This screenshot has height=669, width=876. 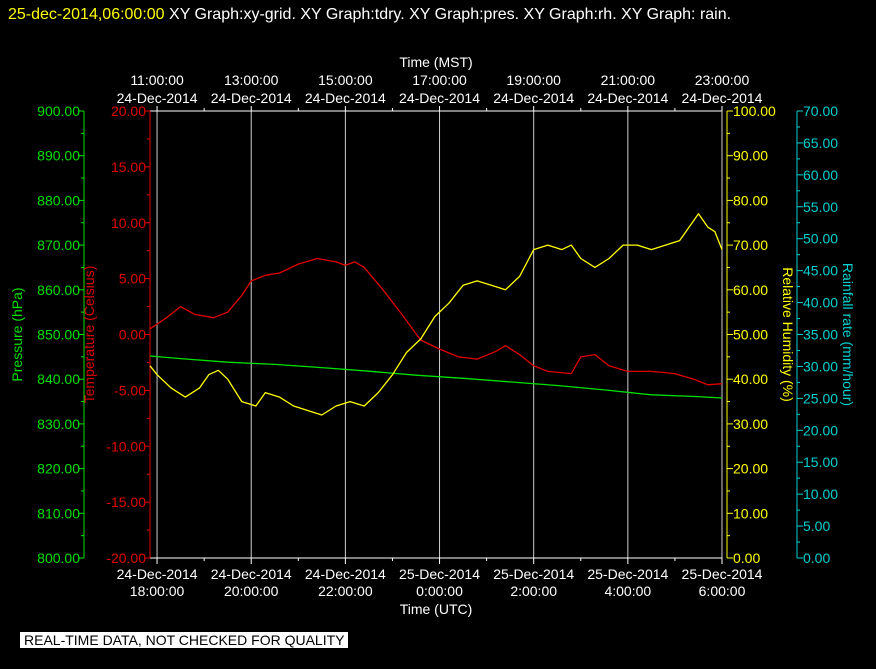 What do you see at coordinates (533, 80) in the screenshot?
I see `top-tick-time: 19:00:00` at bounding box center [533, 80].